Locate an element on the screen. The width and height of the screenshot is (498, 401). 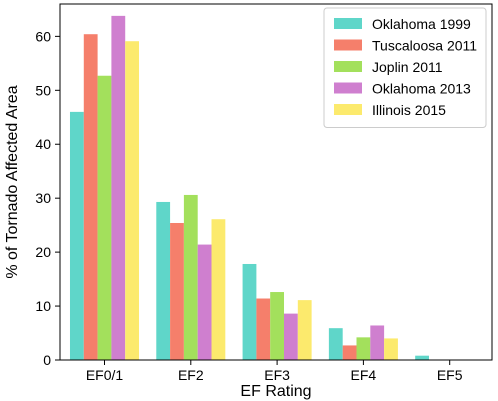
y-tick-label: 10 is located at coordinates (43, 306).